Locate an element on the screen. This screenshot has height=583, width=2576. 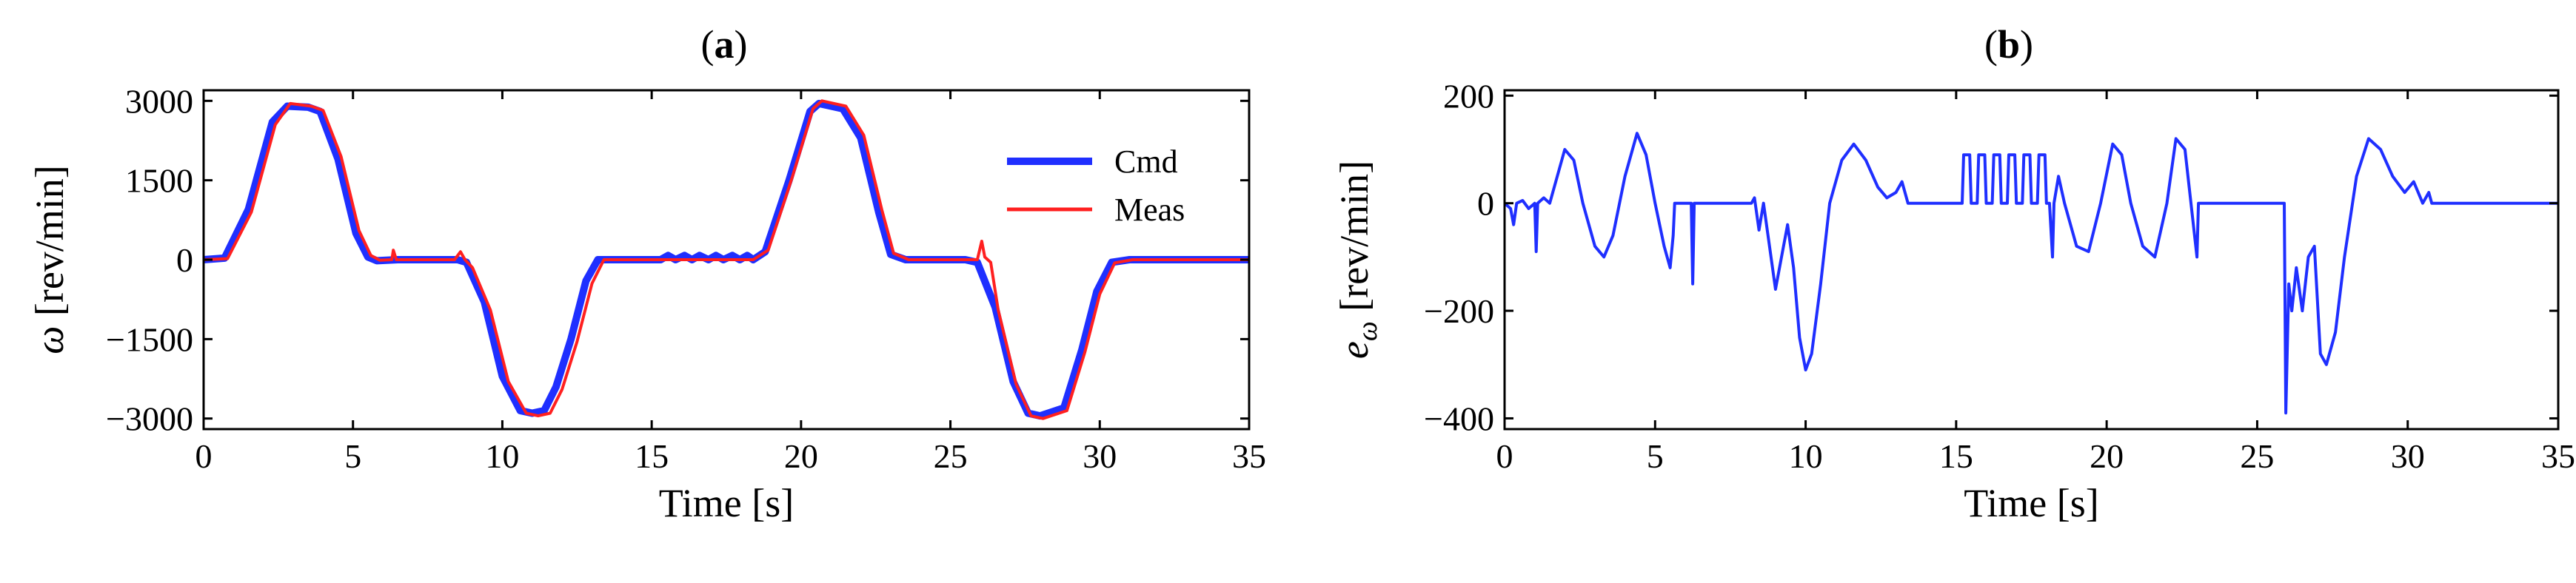
a-xtick-label: 25 is located at coordinates (951, 456).